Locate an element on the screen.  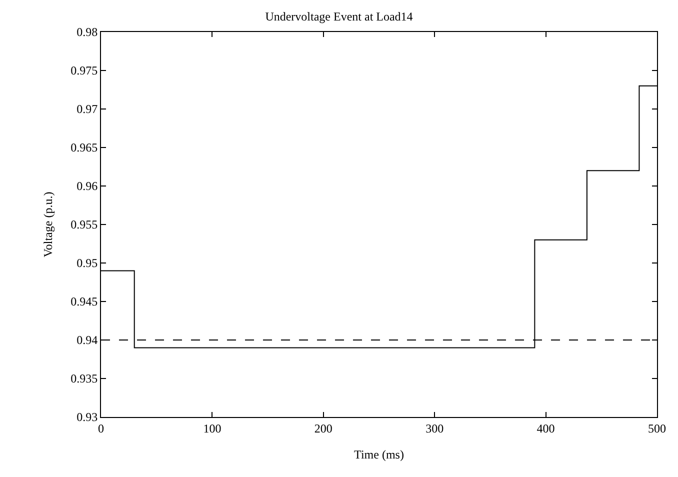
x-tick-label: 300 is located at coordinates (435, 428).